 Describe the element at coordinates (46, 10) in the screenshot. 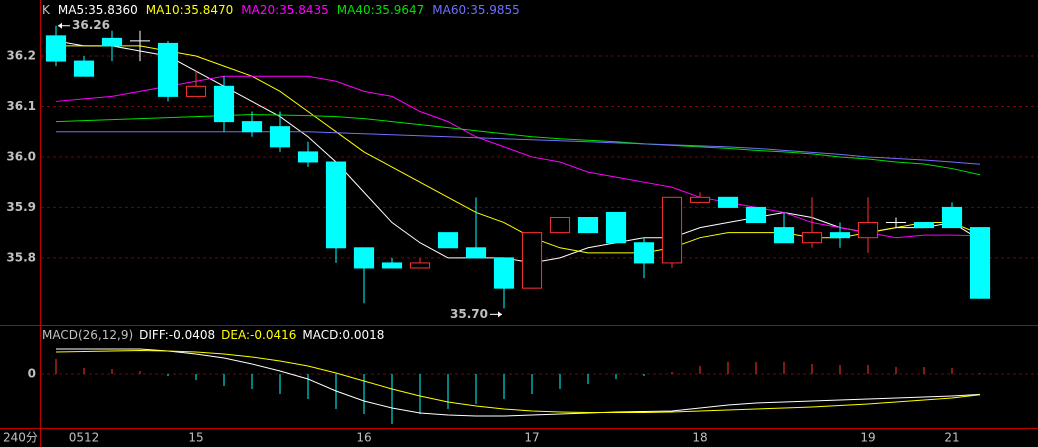

I see `legend-text: K` at that location.